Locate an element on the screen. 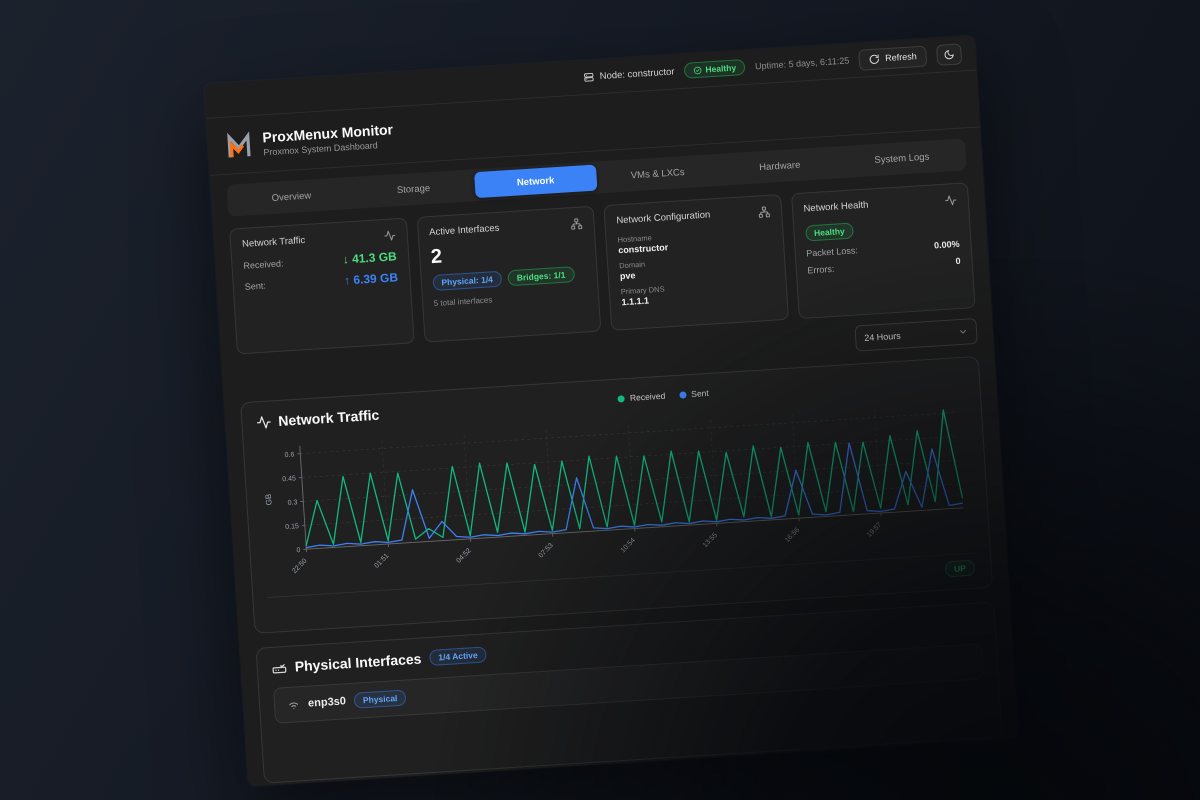 This screenshot has height=800, width=1200. refresh-button: Refresh is located at coordinates (893, 58).